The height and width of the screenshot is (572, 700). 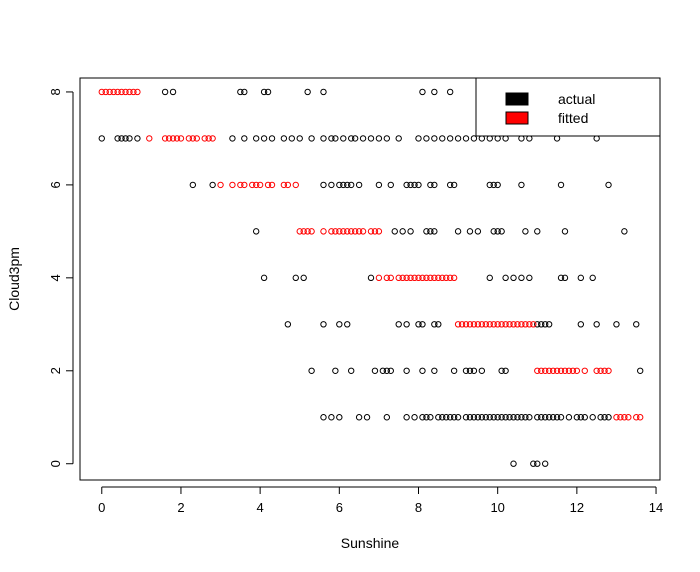 I want to click on y-axis-title: Cloud3pm, so click(x=14, y=279).